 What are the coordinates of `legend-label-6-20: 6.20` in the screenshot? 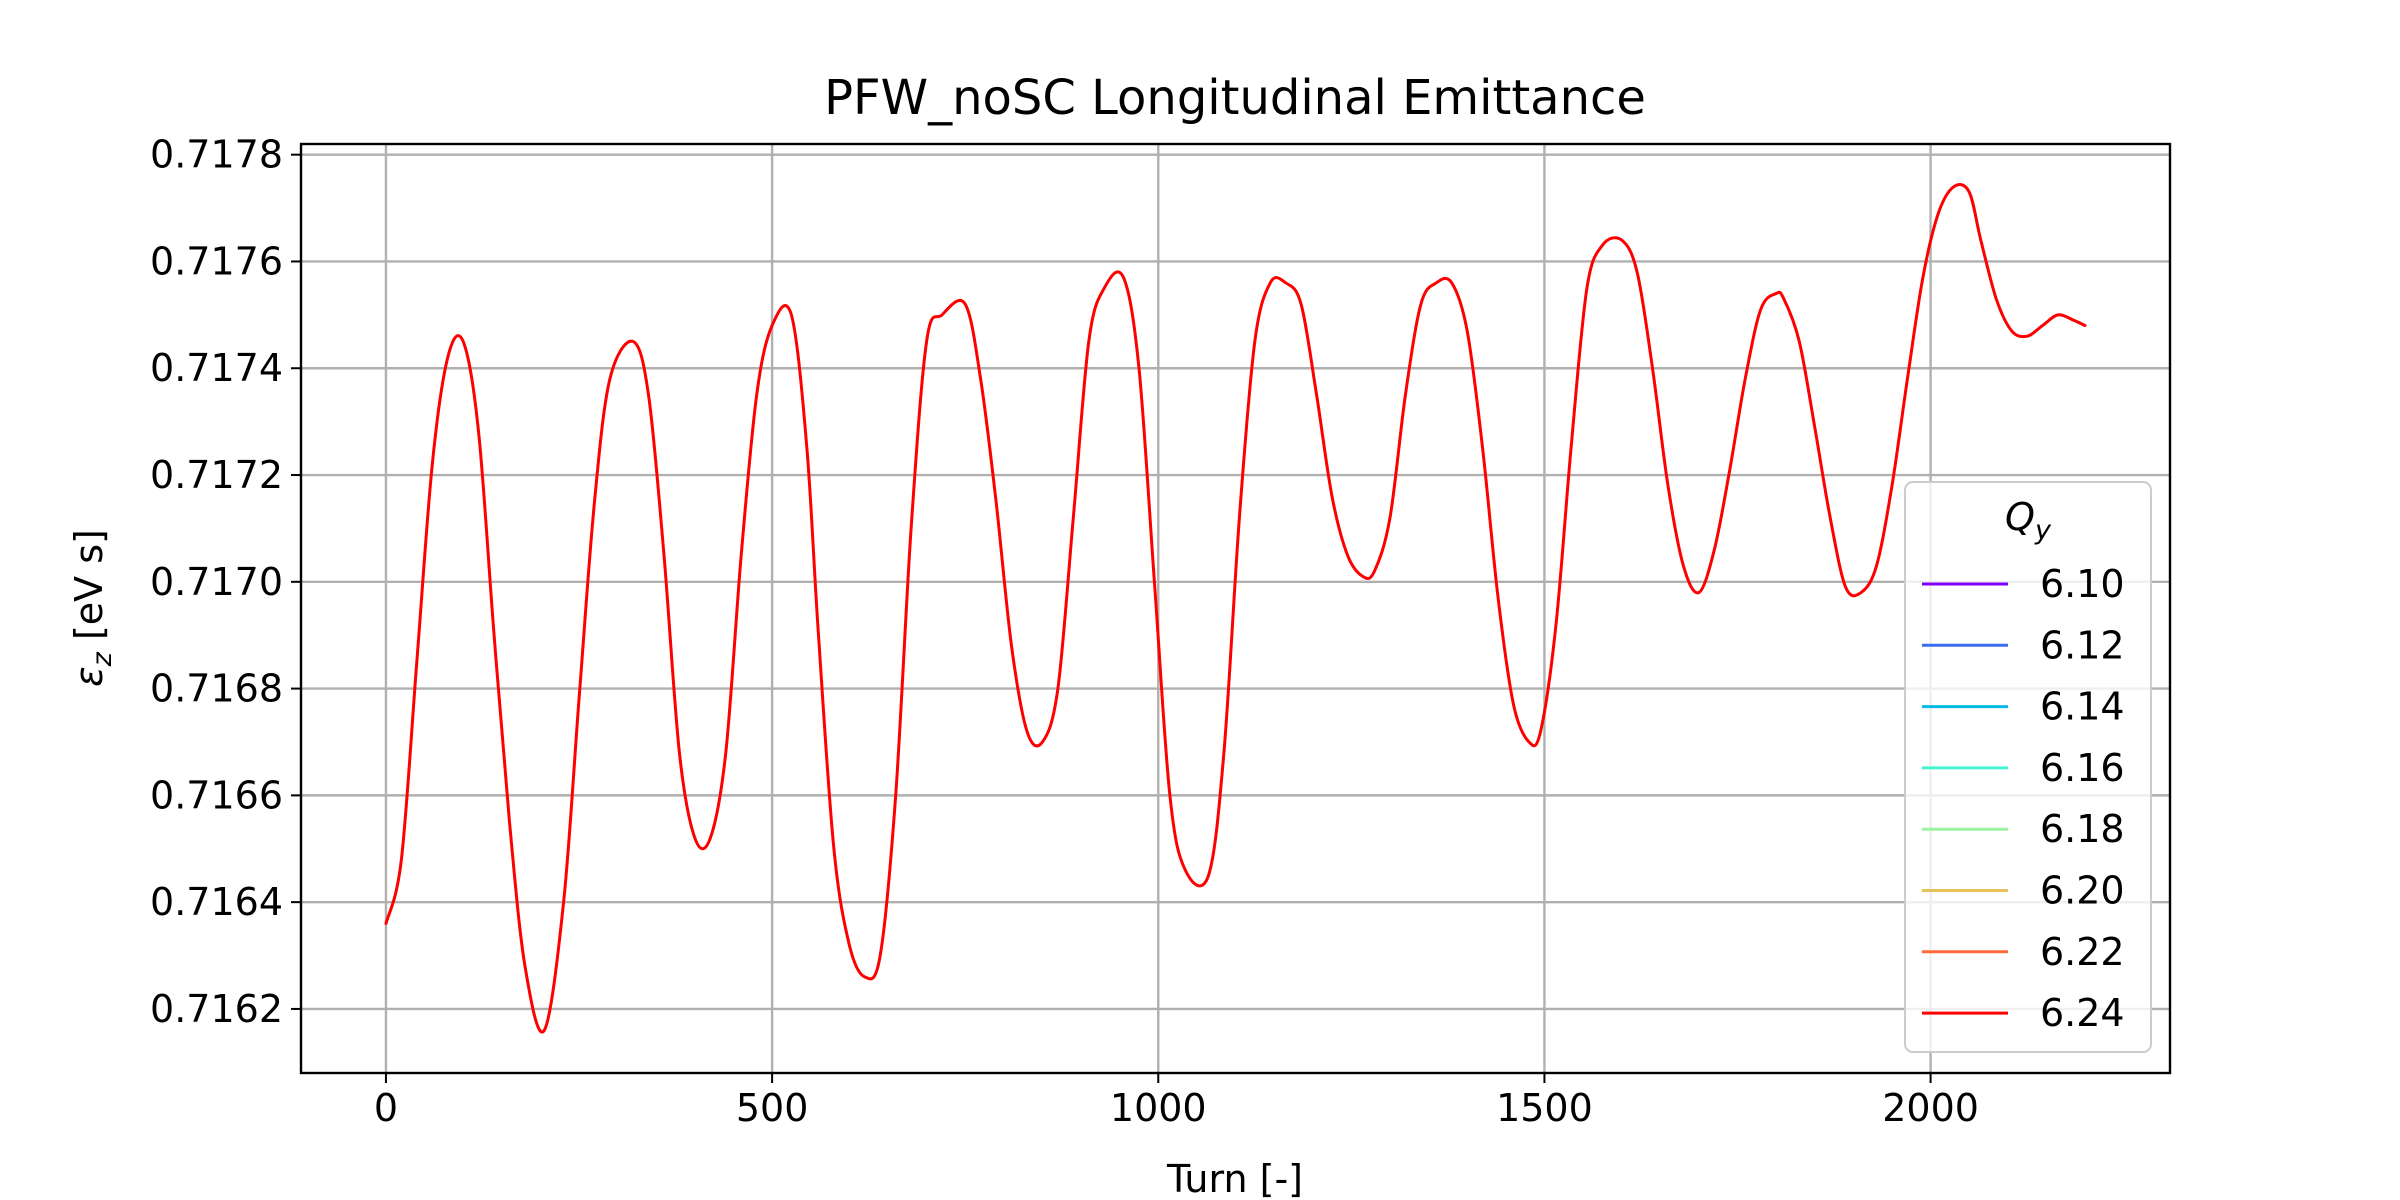 It's located at (2082, 891).